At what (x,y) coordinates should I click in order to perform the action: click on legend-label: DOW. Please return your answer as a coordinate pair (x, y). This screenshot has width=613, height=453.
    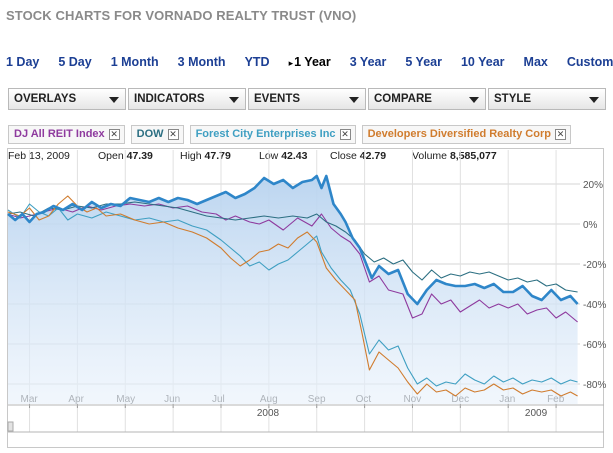
    Looking at the image, I should click on (150, 134).